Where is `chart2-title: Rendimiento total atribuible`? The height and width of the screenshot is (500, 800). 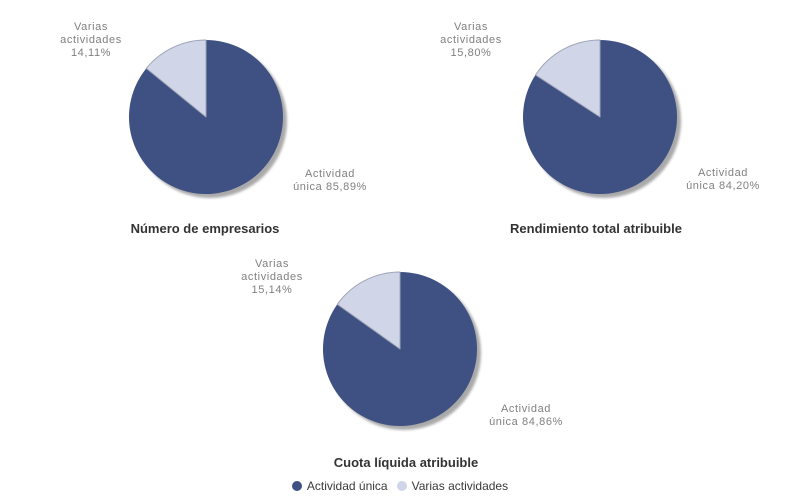 chart2-title: Rendimiento total atribuible is located at coordinates (596, 228).